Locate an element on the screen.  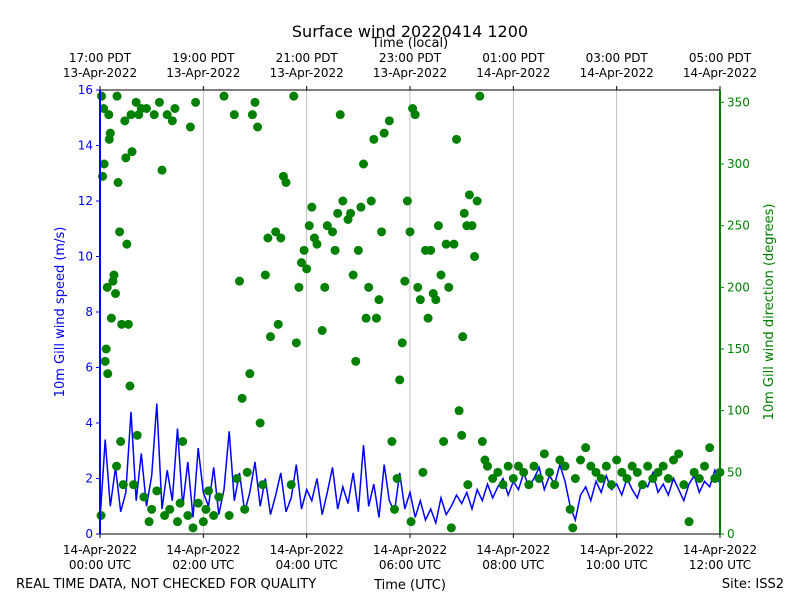
y2-tick-label: 100 is located at coordinates (738, 411).